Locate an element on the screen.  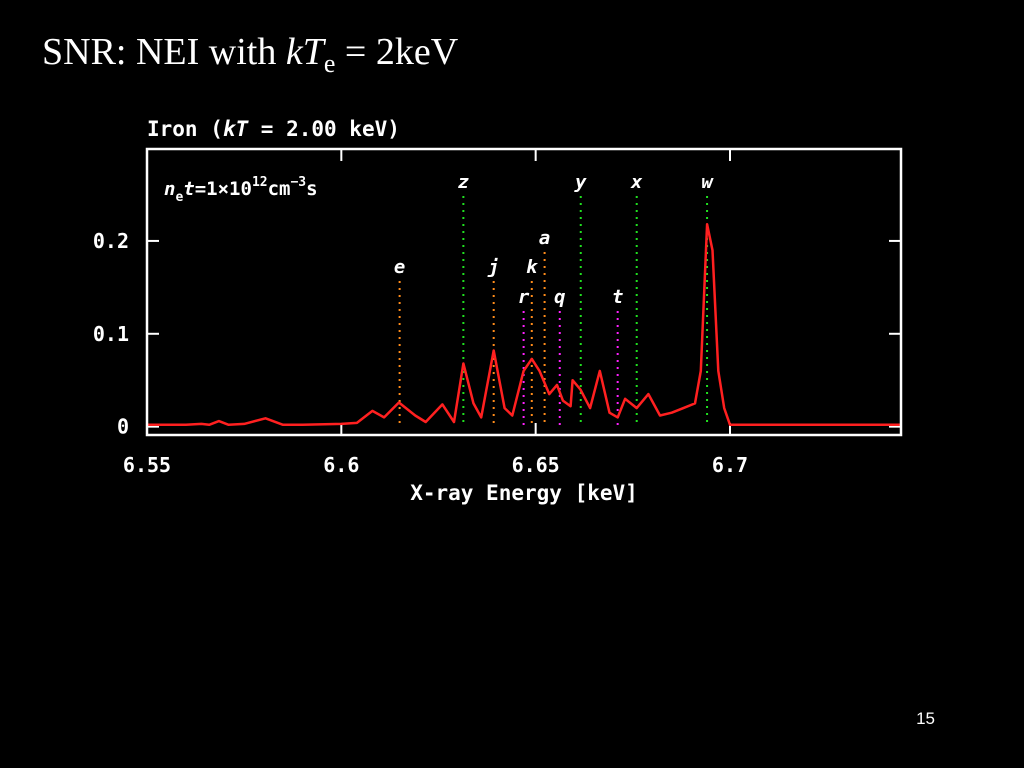
y-tick-label: 0.1 is located at coordinates (111, 334).